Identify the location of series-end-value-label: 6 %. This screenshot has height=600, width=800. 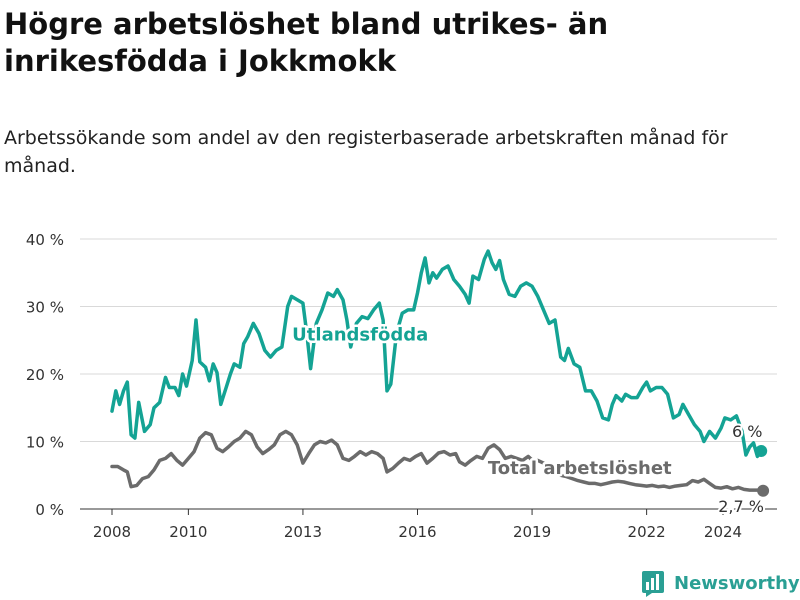
(747, 431).